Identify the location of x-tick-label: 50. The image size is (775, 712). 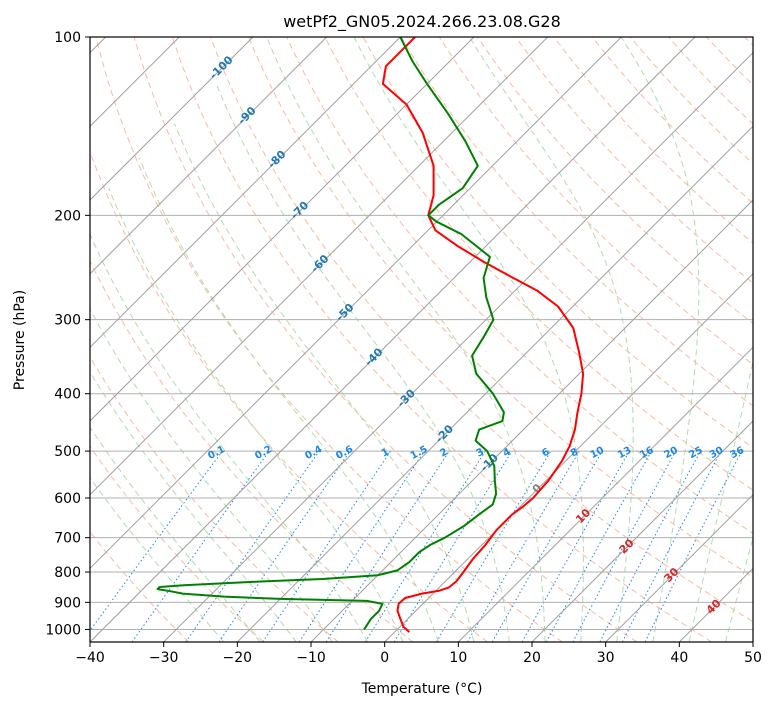
(753, 658).